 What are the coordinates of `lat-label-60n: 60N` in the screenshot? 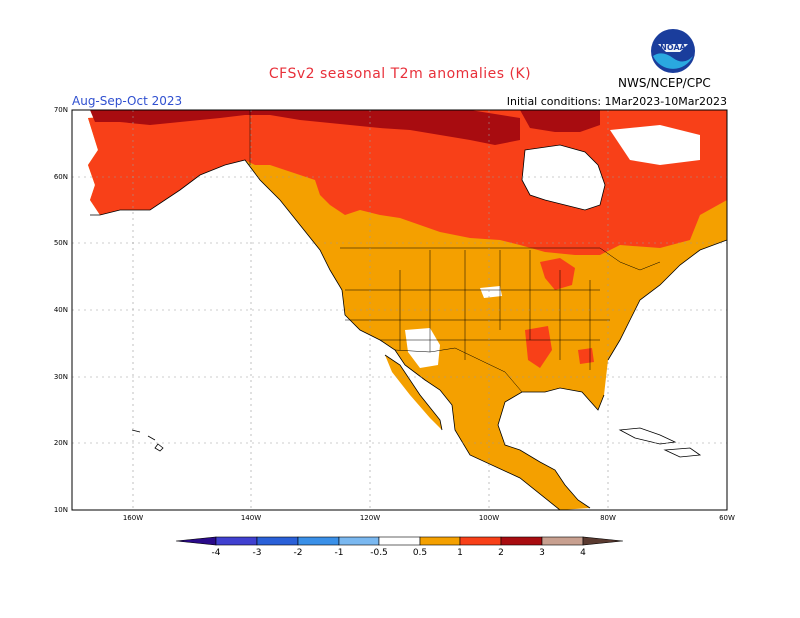 It's located at (60, 177).